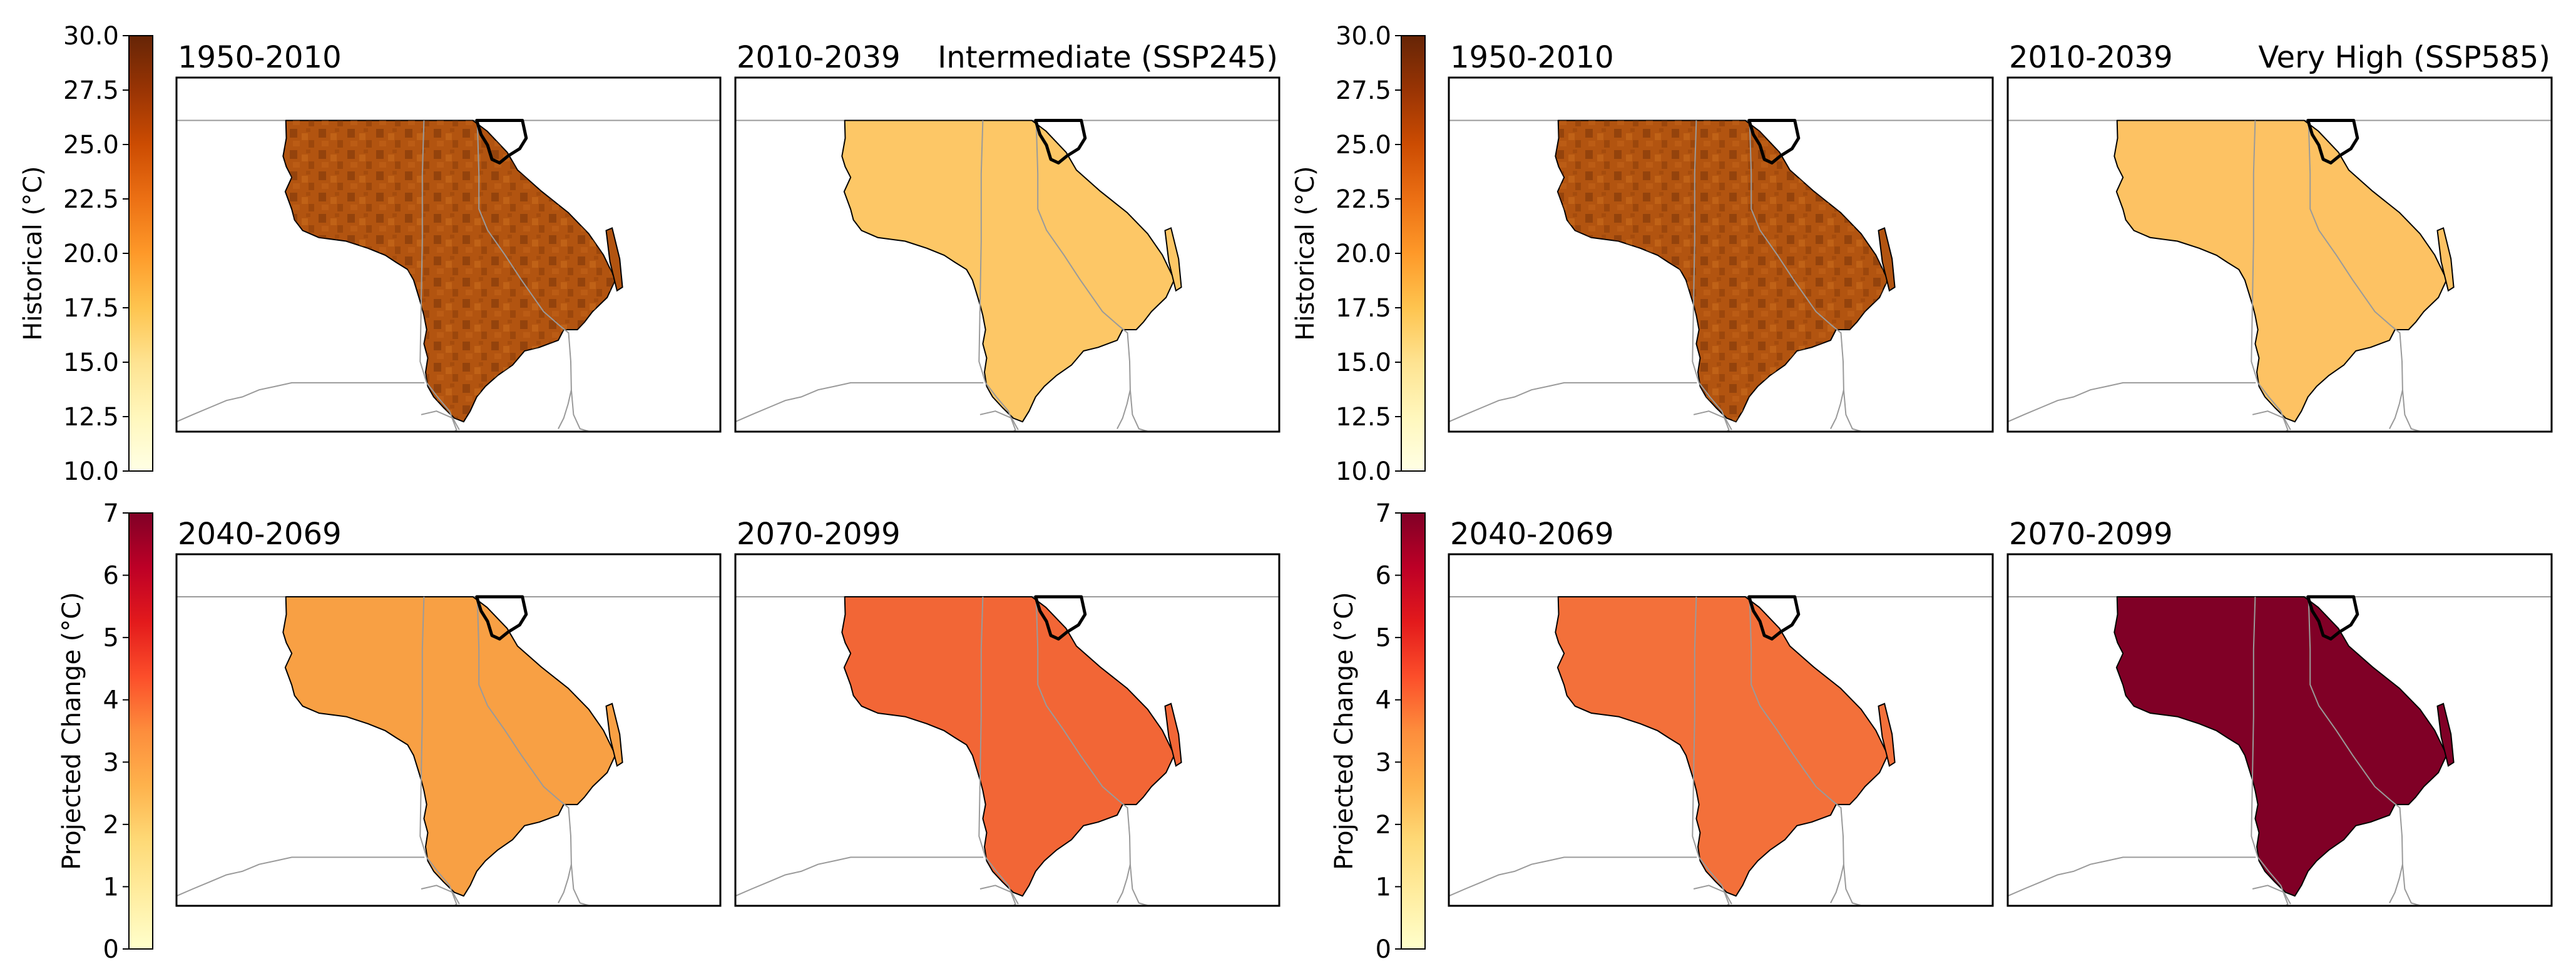 This screenshot has height=979, width=2576. Describe the element at coordinates (111, 700) in the screenshot. I see `colorbar-tick-label: 4` at that location.